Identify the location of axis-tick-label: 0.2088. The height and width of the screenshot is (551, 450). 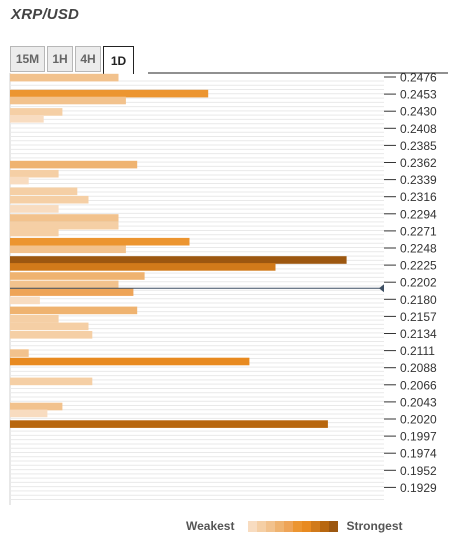
(418, 368).